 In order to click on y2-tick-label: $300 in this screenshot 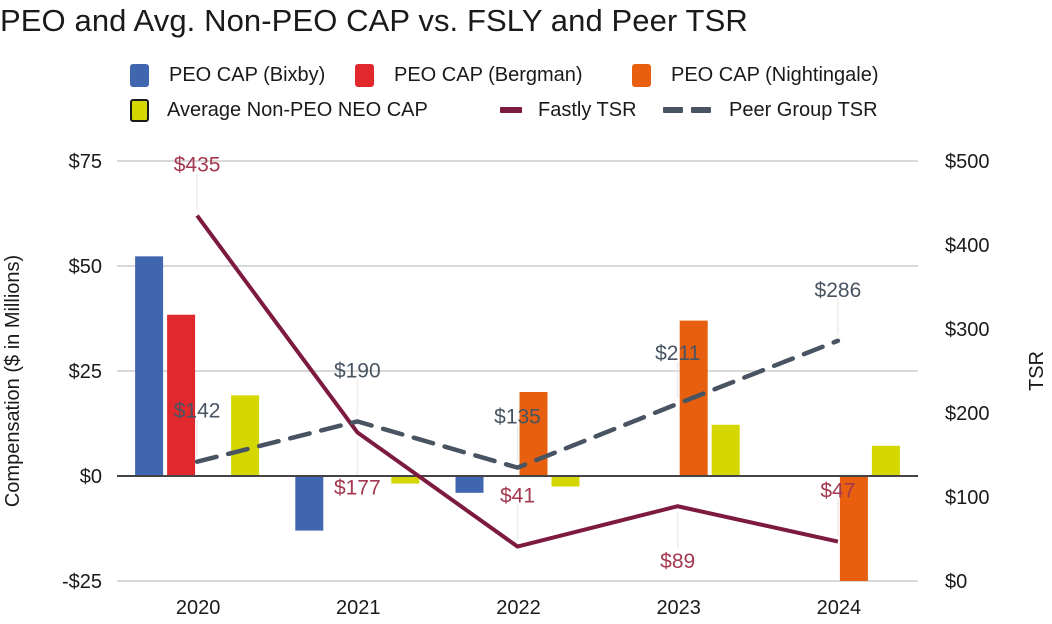, I will do `click(967, 330)`.